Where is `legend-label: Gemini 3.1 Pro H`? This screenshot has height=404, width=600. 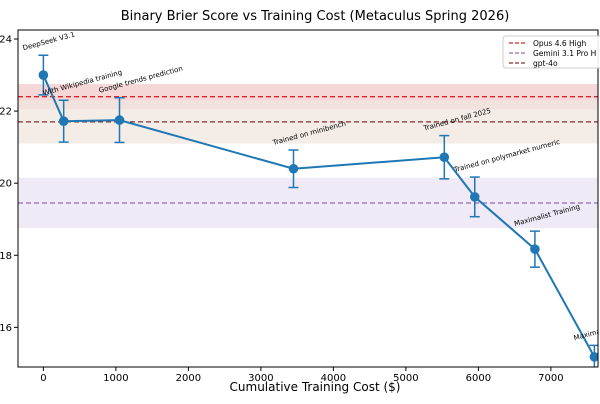
legend-label: Gemini 3.1 Pro H is located at coordinates (564, 53).